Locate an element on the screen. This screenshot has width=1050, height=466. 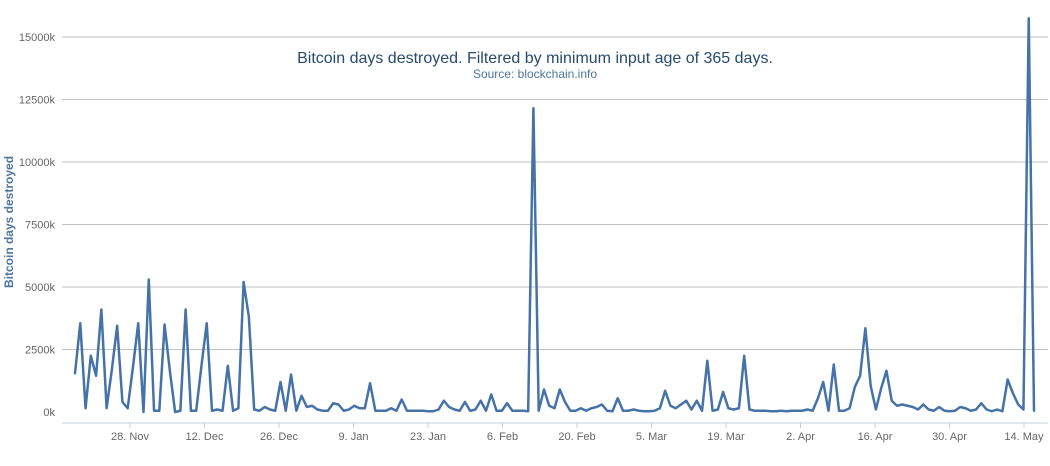
y-tick-label: 0k is located at coordinates (49, 413).